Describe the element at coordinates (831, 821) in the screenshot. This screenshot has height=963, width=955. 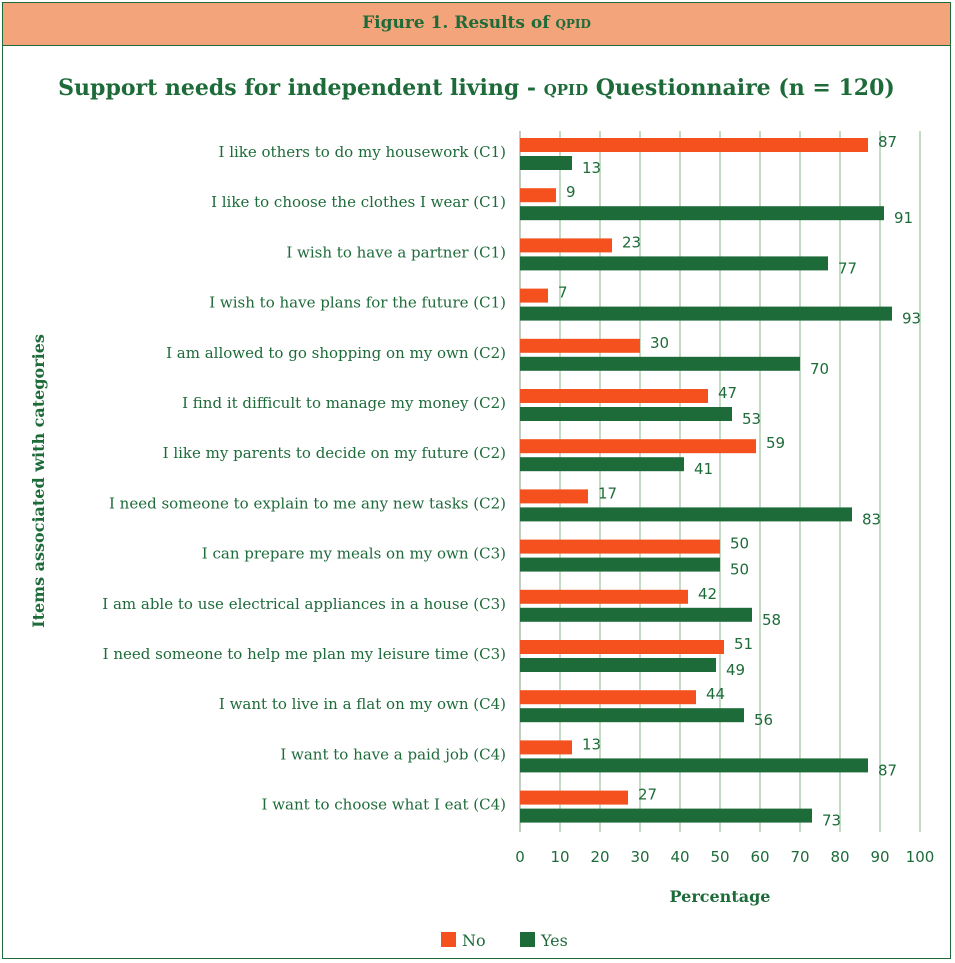
I see `data-label-yes: 73` at that location.